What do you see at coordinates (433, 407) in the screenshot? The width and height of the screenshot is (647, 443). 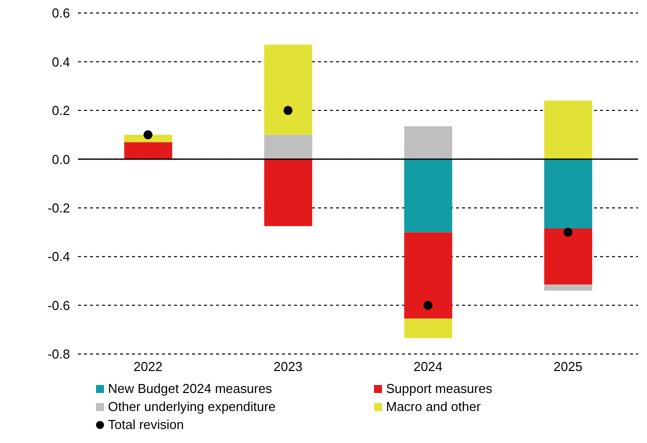 I see `legend-label: Macro and other` at bounding box center [433, 407].